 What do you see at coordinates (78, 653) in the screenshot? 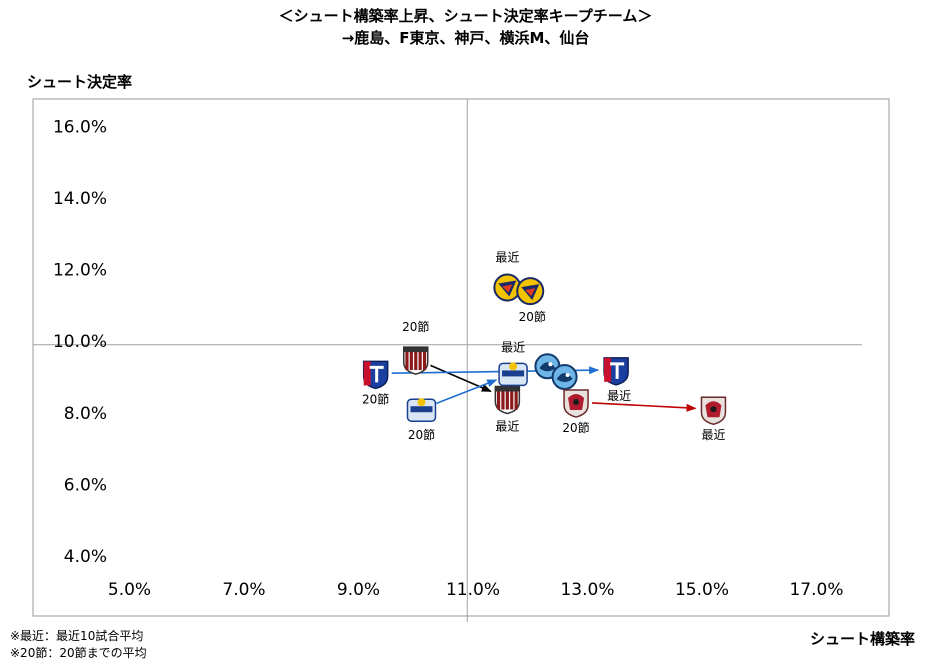
I see `footnote-round20: ※20節：20節までの平均` at bounding box center [78, 653].